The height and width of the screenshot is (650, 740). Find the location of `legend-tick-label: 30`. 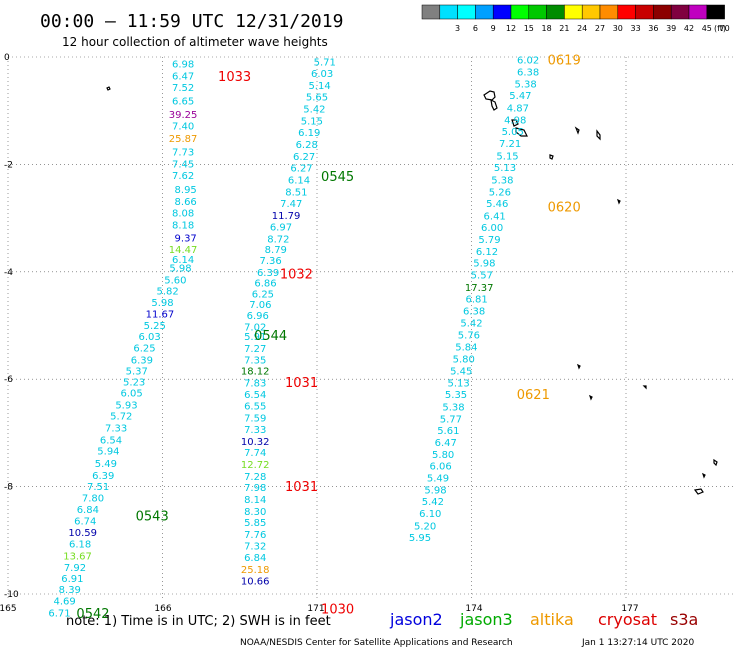

legend-tick-label: 30 is located at coordinates (618, 28).